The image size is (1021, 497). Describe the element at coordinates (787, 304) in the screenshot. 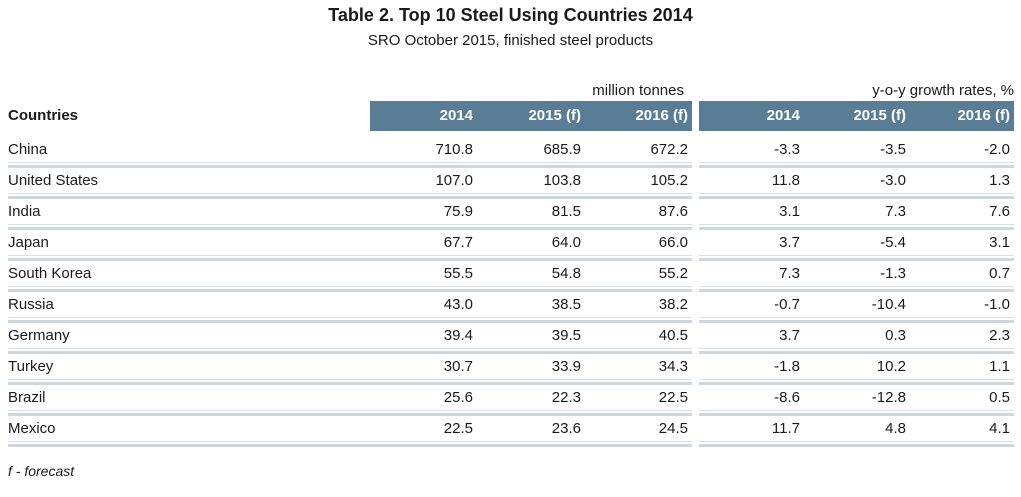

I see `growth-value: -0.7` at that location.